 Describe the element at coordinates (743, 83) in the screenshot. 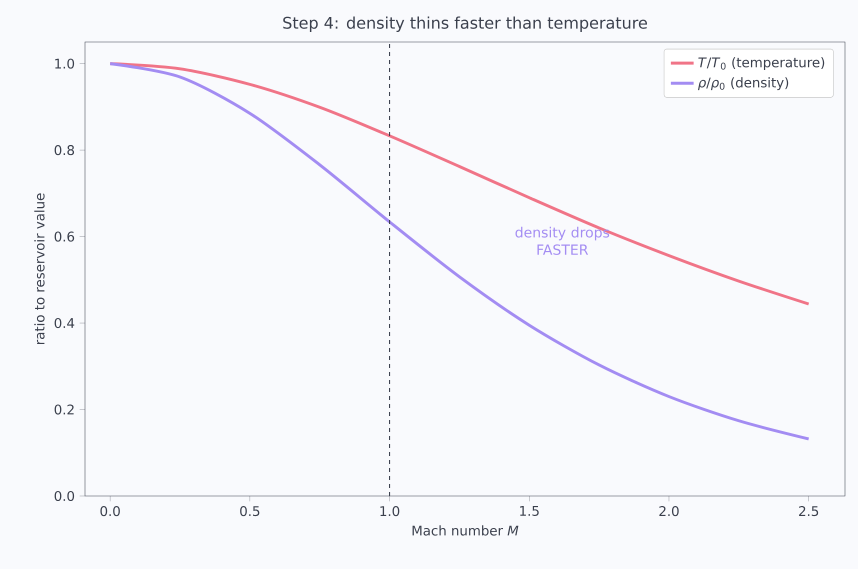

I see `legend-label: ρ/ρ$_{0}$ (density)` at that location.